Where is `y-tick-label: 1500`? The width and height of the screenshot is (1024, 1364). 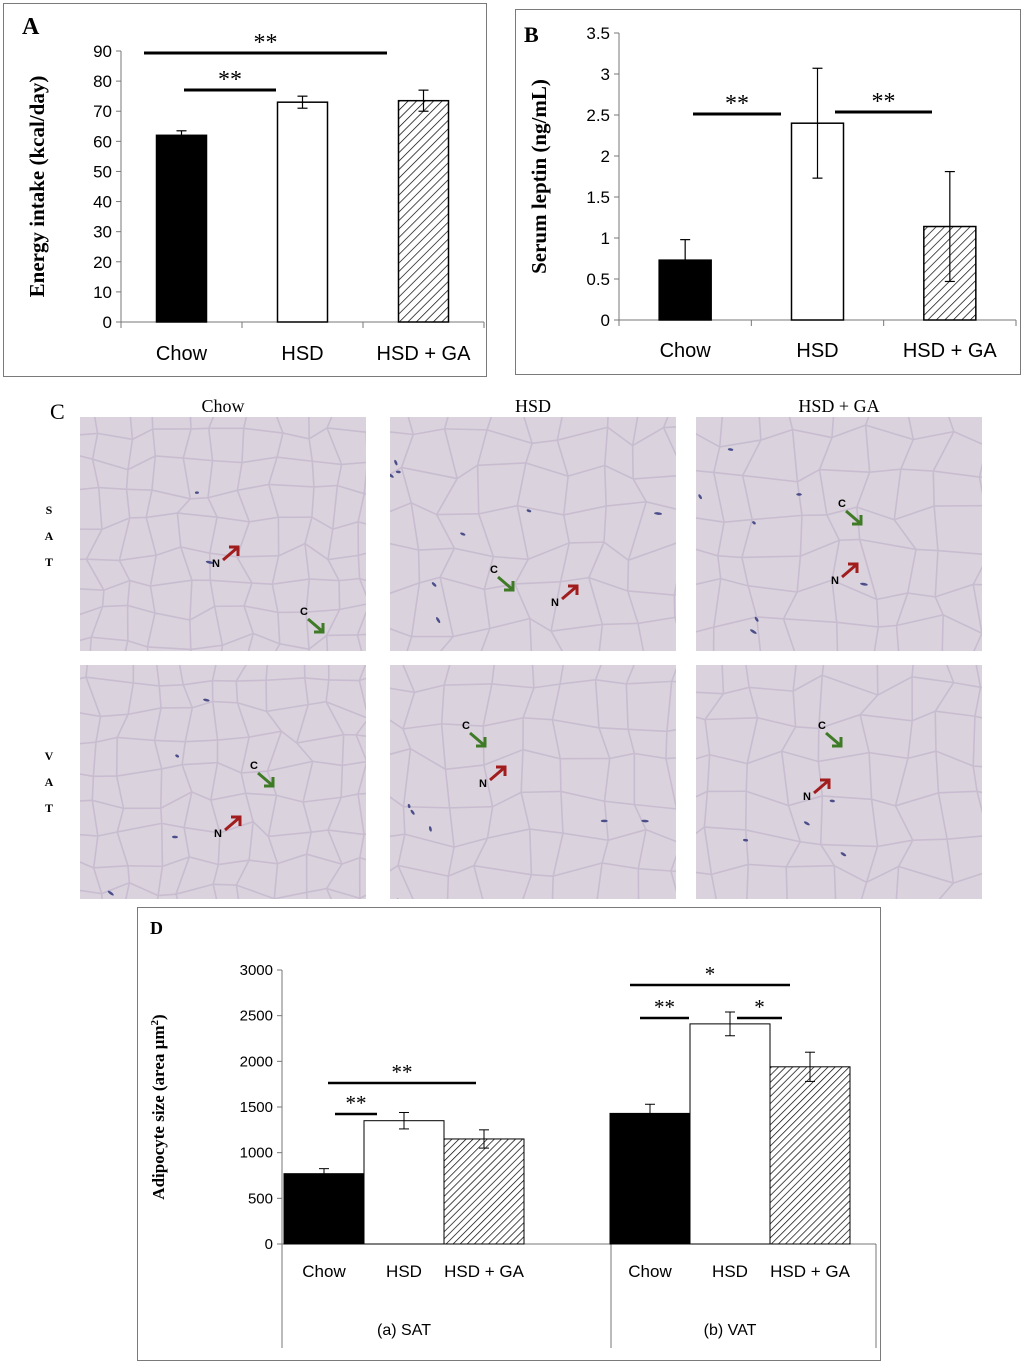 y-tick-label: 1500 is located at coordinates (256, 1107).